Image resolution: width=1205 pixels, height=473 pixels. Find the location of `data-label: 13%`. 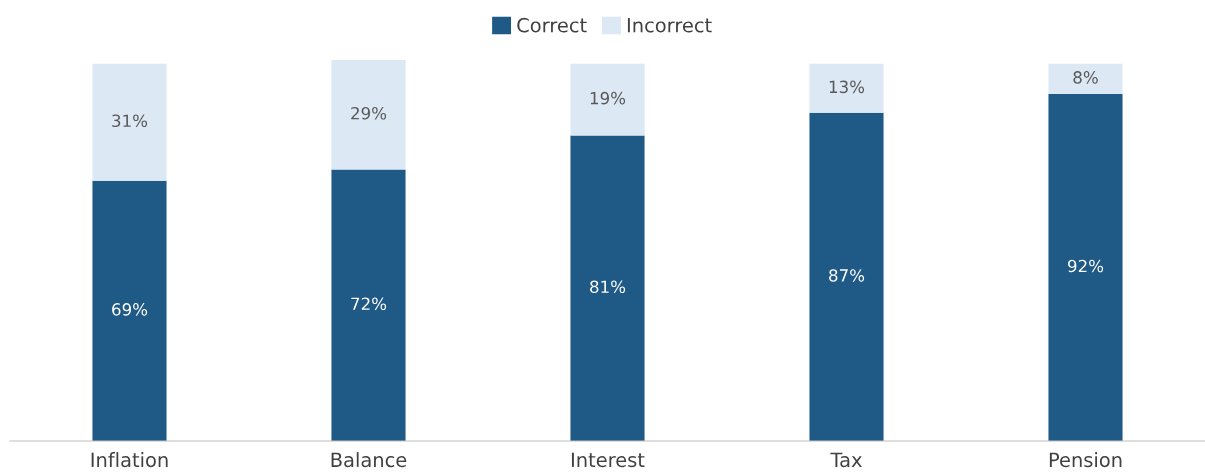

data-label: 13% is located at coordinates (847, 87).